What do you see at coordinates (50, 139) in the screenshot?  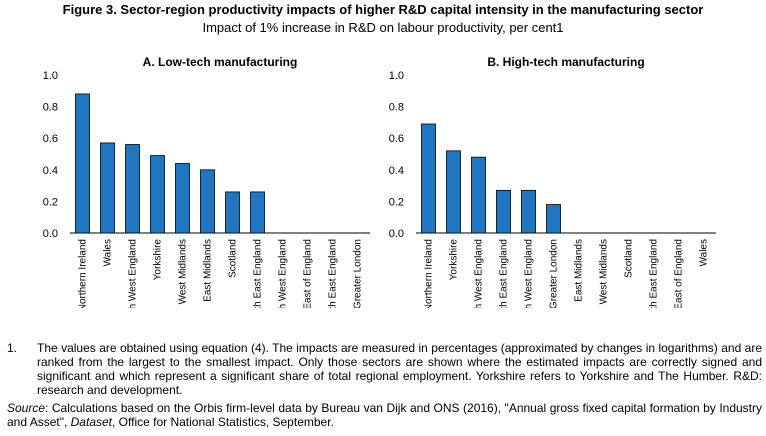 I see `panel-a-ytick-label: 0.6` at bounding box center [50, 139].